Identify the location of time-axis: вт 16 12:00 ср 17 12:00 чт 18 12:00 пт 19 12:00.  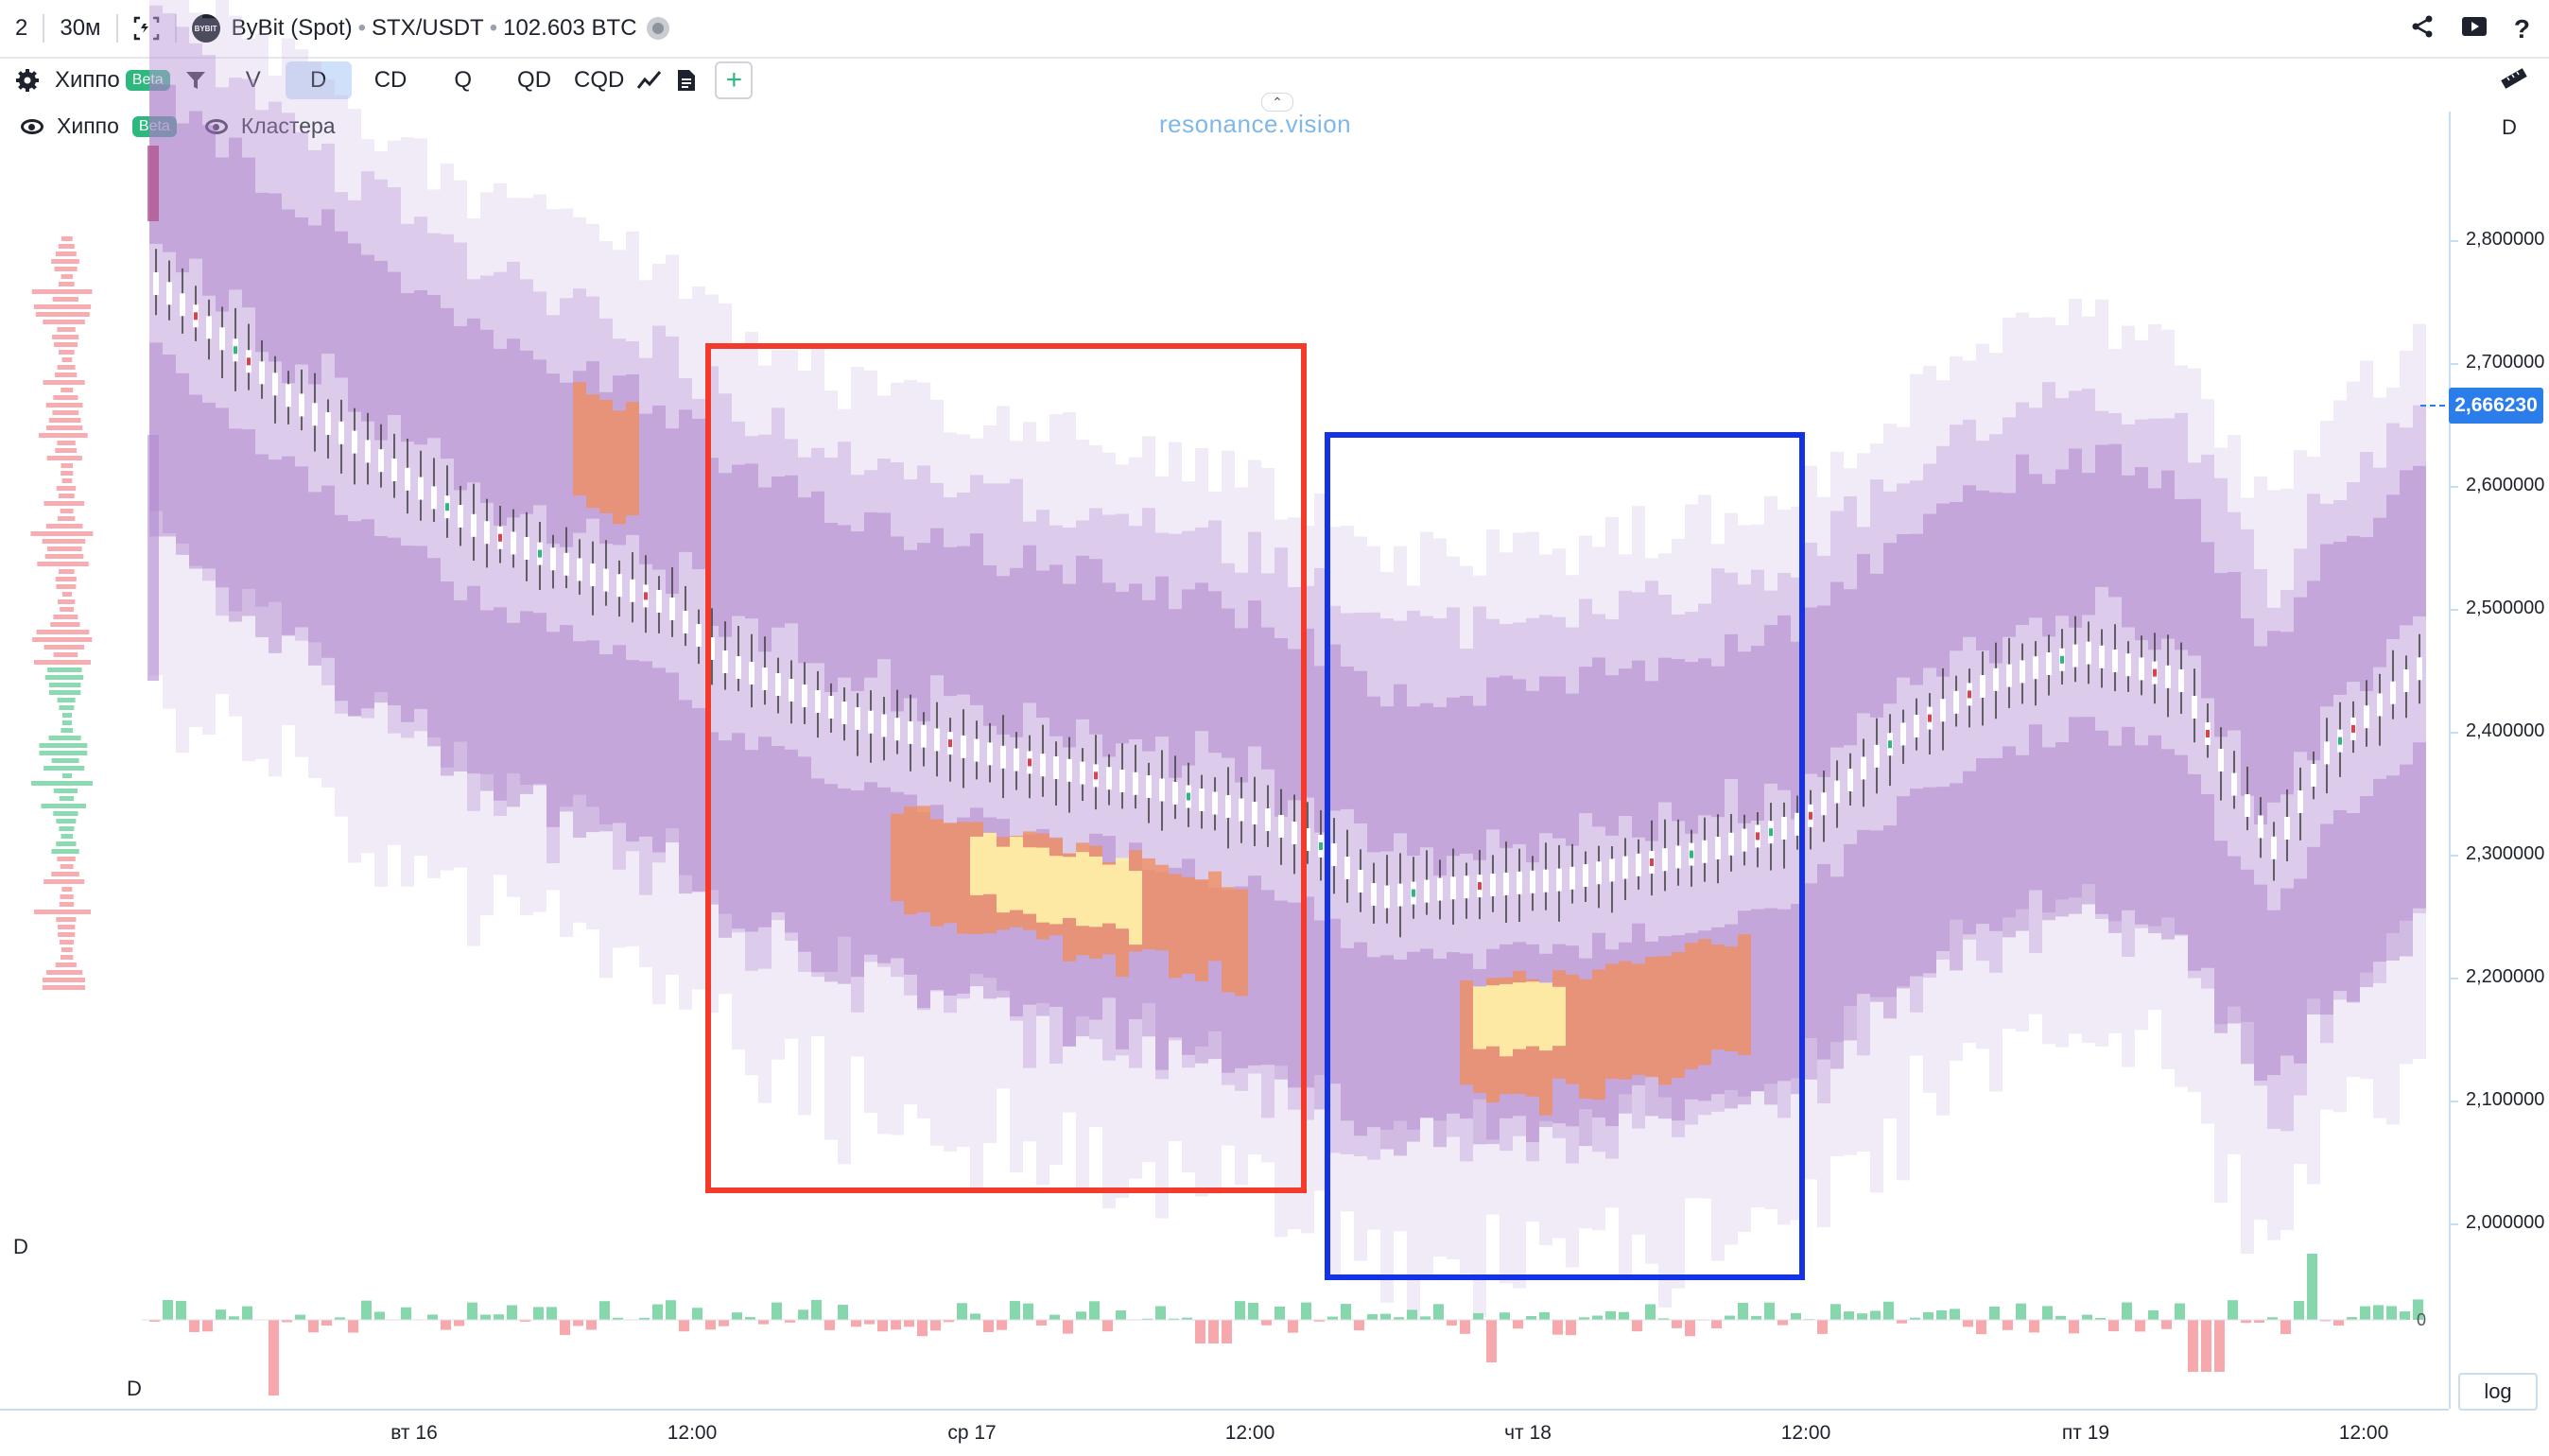
(1224, 1428).